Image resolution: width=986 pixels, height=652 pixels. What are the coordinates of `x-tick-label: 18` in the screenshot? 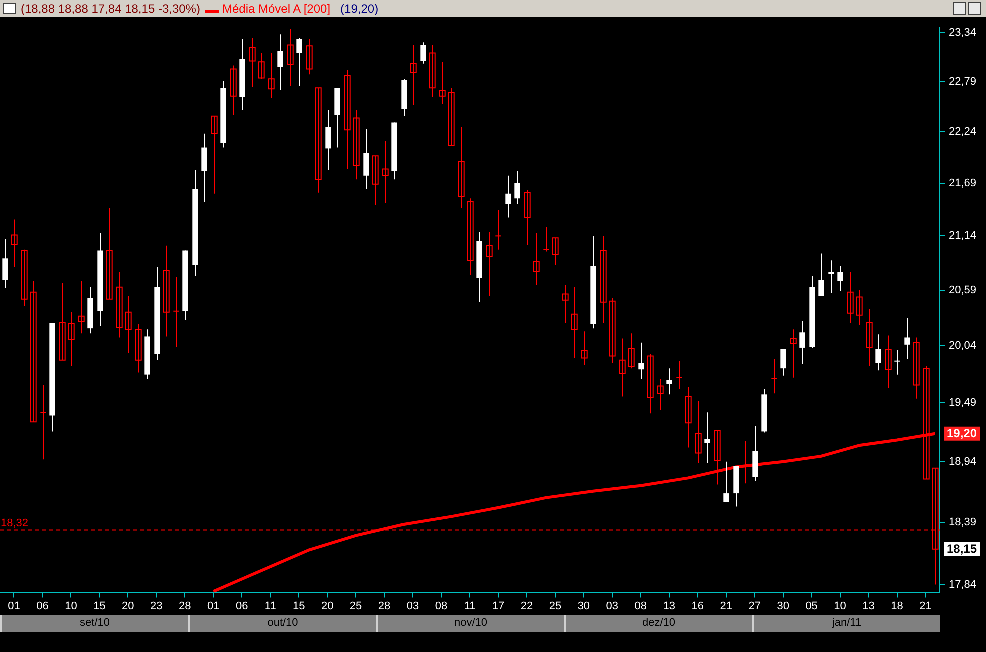 It's located at (897, 606).